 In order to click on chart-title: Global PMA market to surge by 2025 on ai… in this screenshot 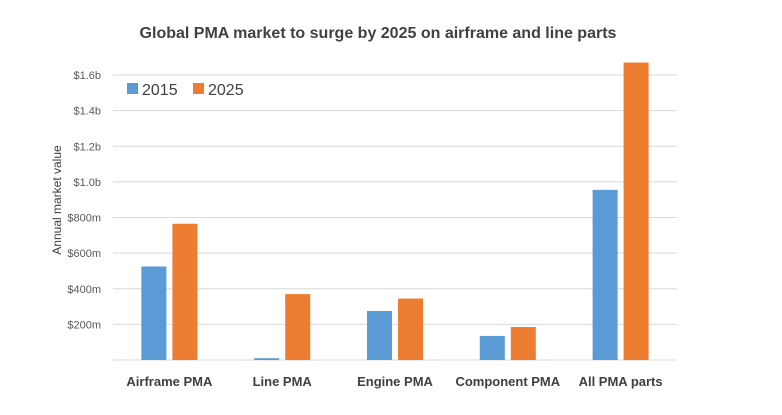, I will do `click(378, 33)`.